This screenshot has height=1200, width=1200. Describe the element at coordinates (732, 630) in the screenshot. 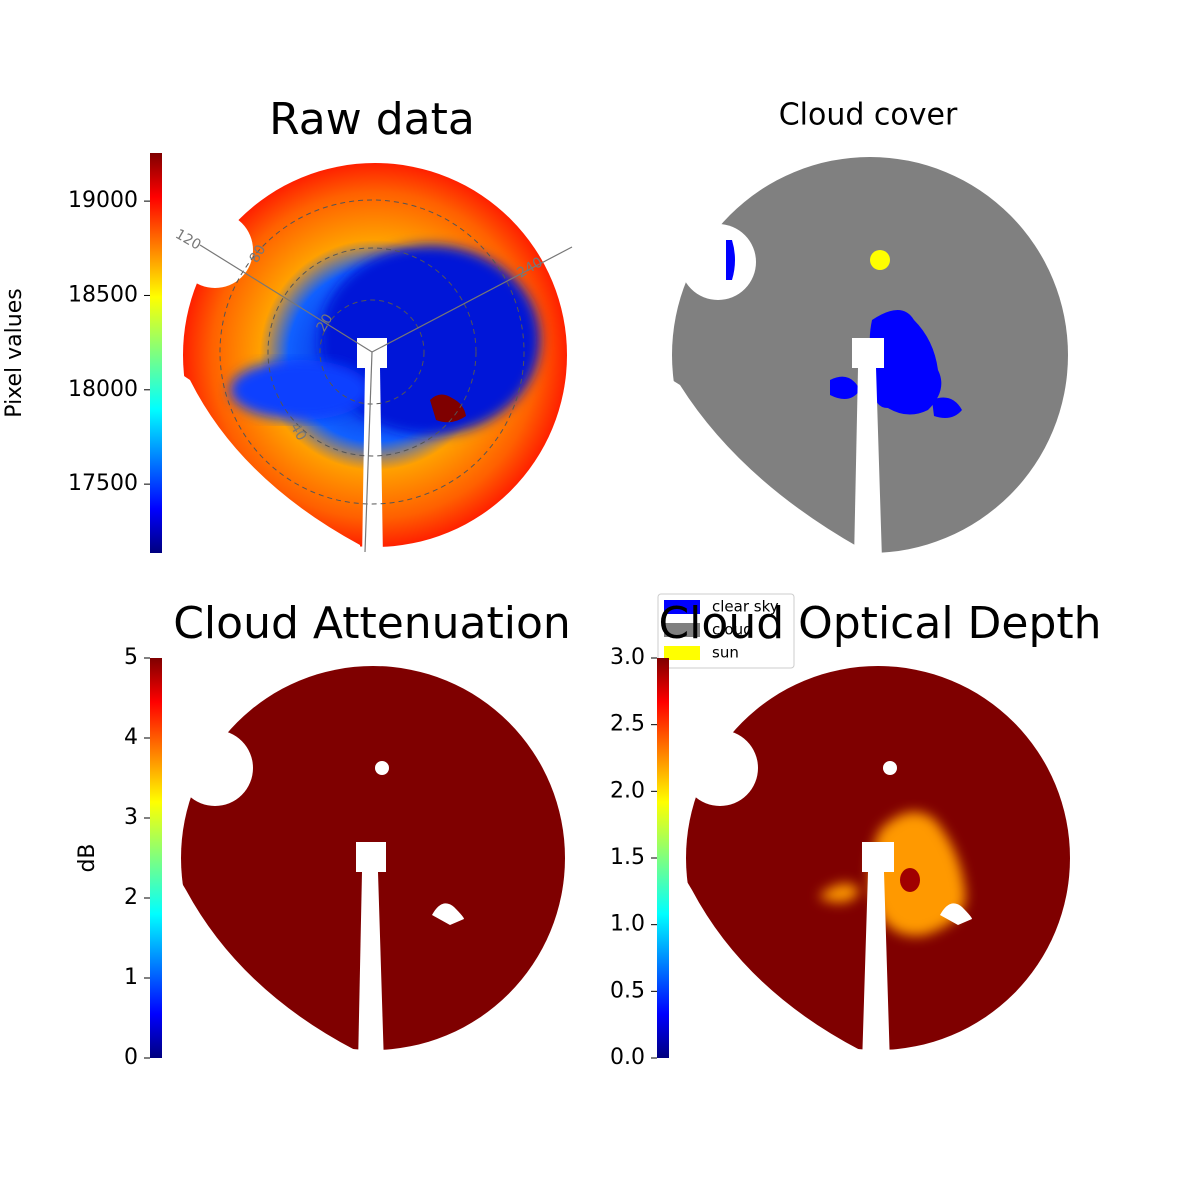

I see `legend-label: cloud` at that location.